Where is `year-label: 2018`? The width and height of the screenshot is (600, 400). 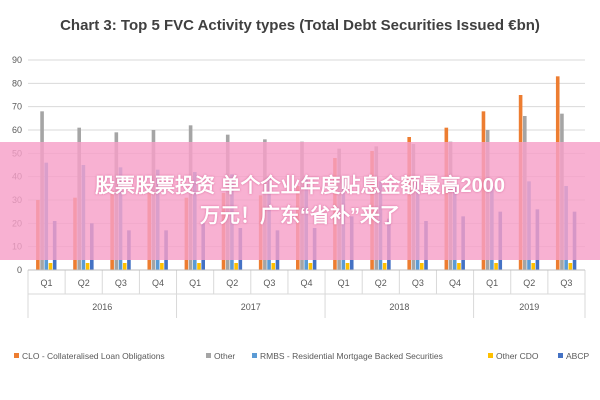 year-label: 2018 is located at coordinates (399, 307).